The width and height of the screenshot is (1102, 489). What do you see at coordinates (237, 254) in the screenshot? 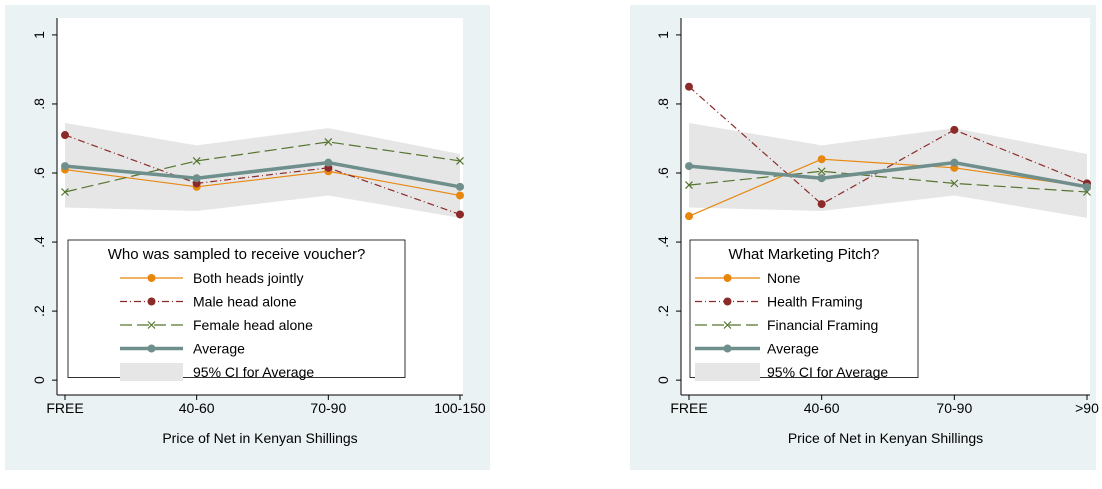
I see `legend-title: Who was sampled to receive voucher?` at bounding box center [237, 254].